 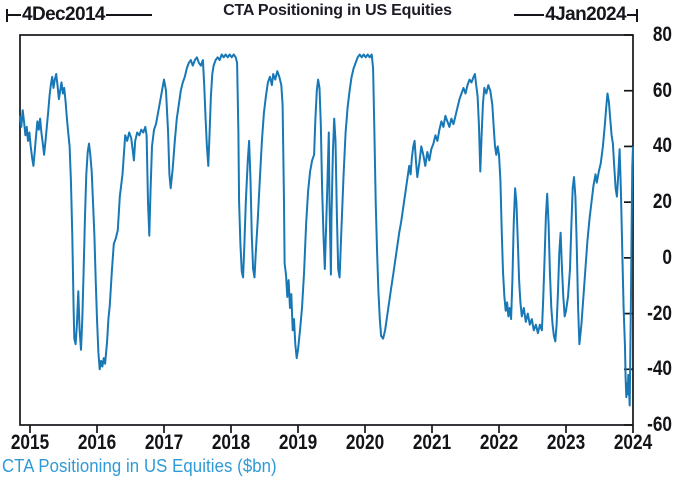 I want to click on range-end-line-tail, so click(x=631, y=15).